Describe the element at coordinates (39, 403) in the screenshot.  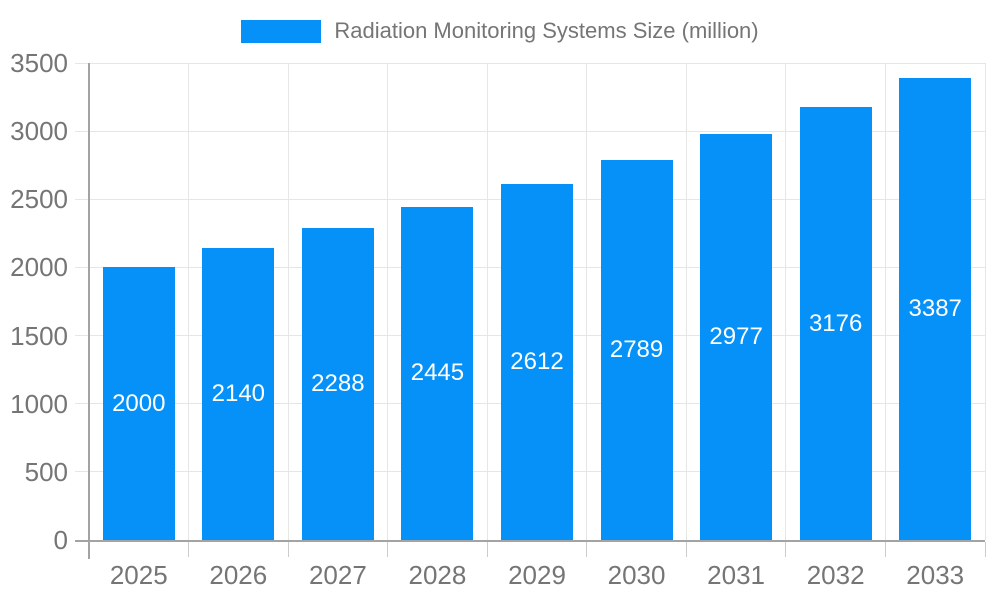
I see `y-axis-label: 1000` at that location.